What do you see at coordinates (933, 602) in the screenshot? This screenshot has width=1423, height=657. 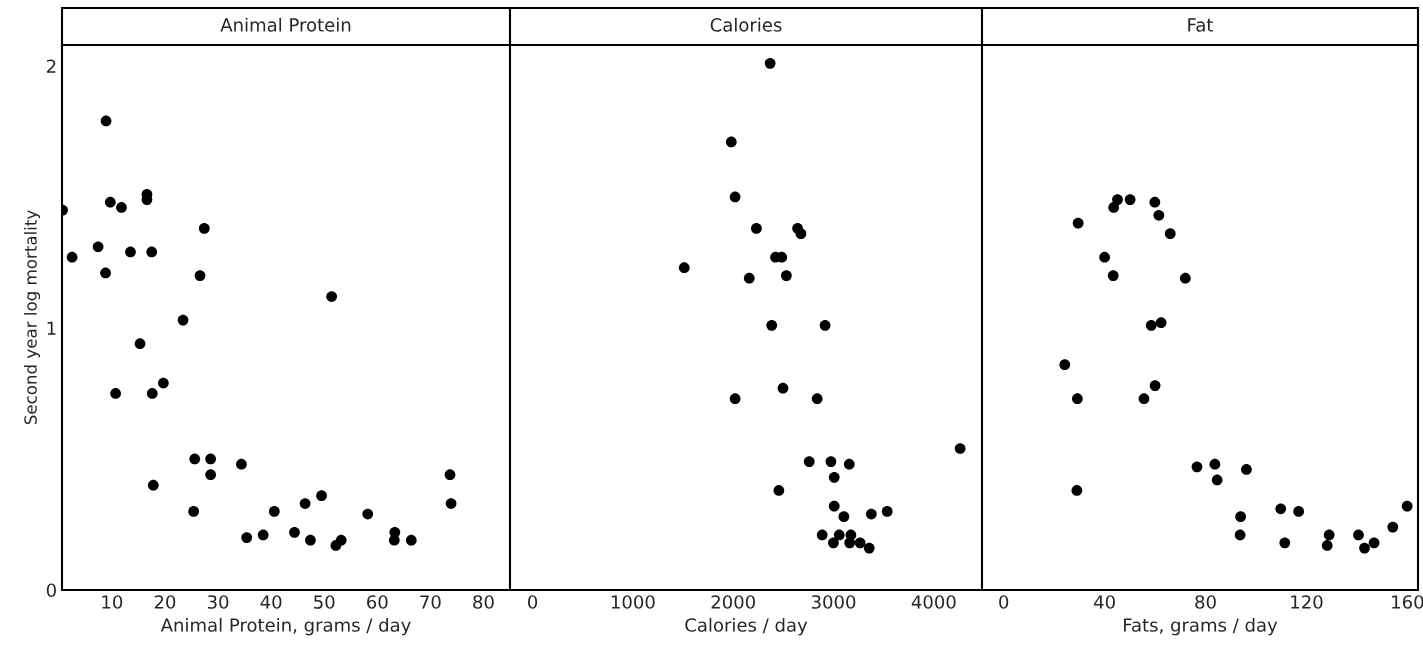 I see `x-tick-label: 4000` at bounding box center [933, 602].